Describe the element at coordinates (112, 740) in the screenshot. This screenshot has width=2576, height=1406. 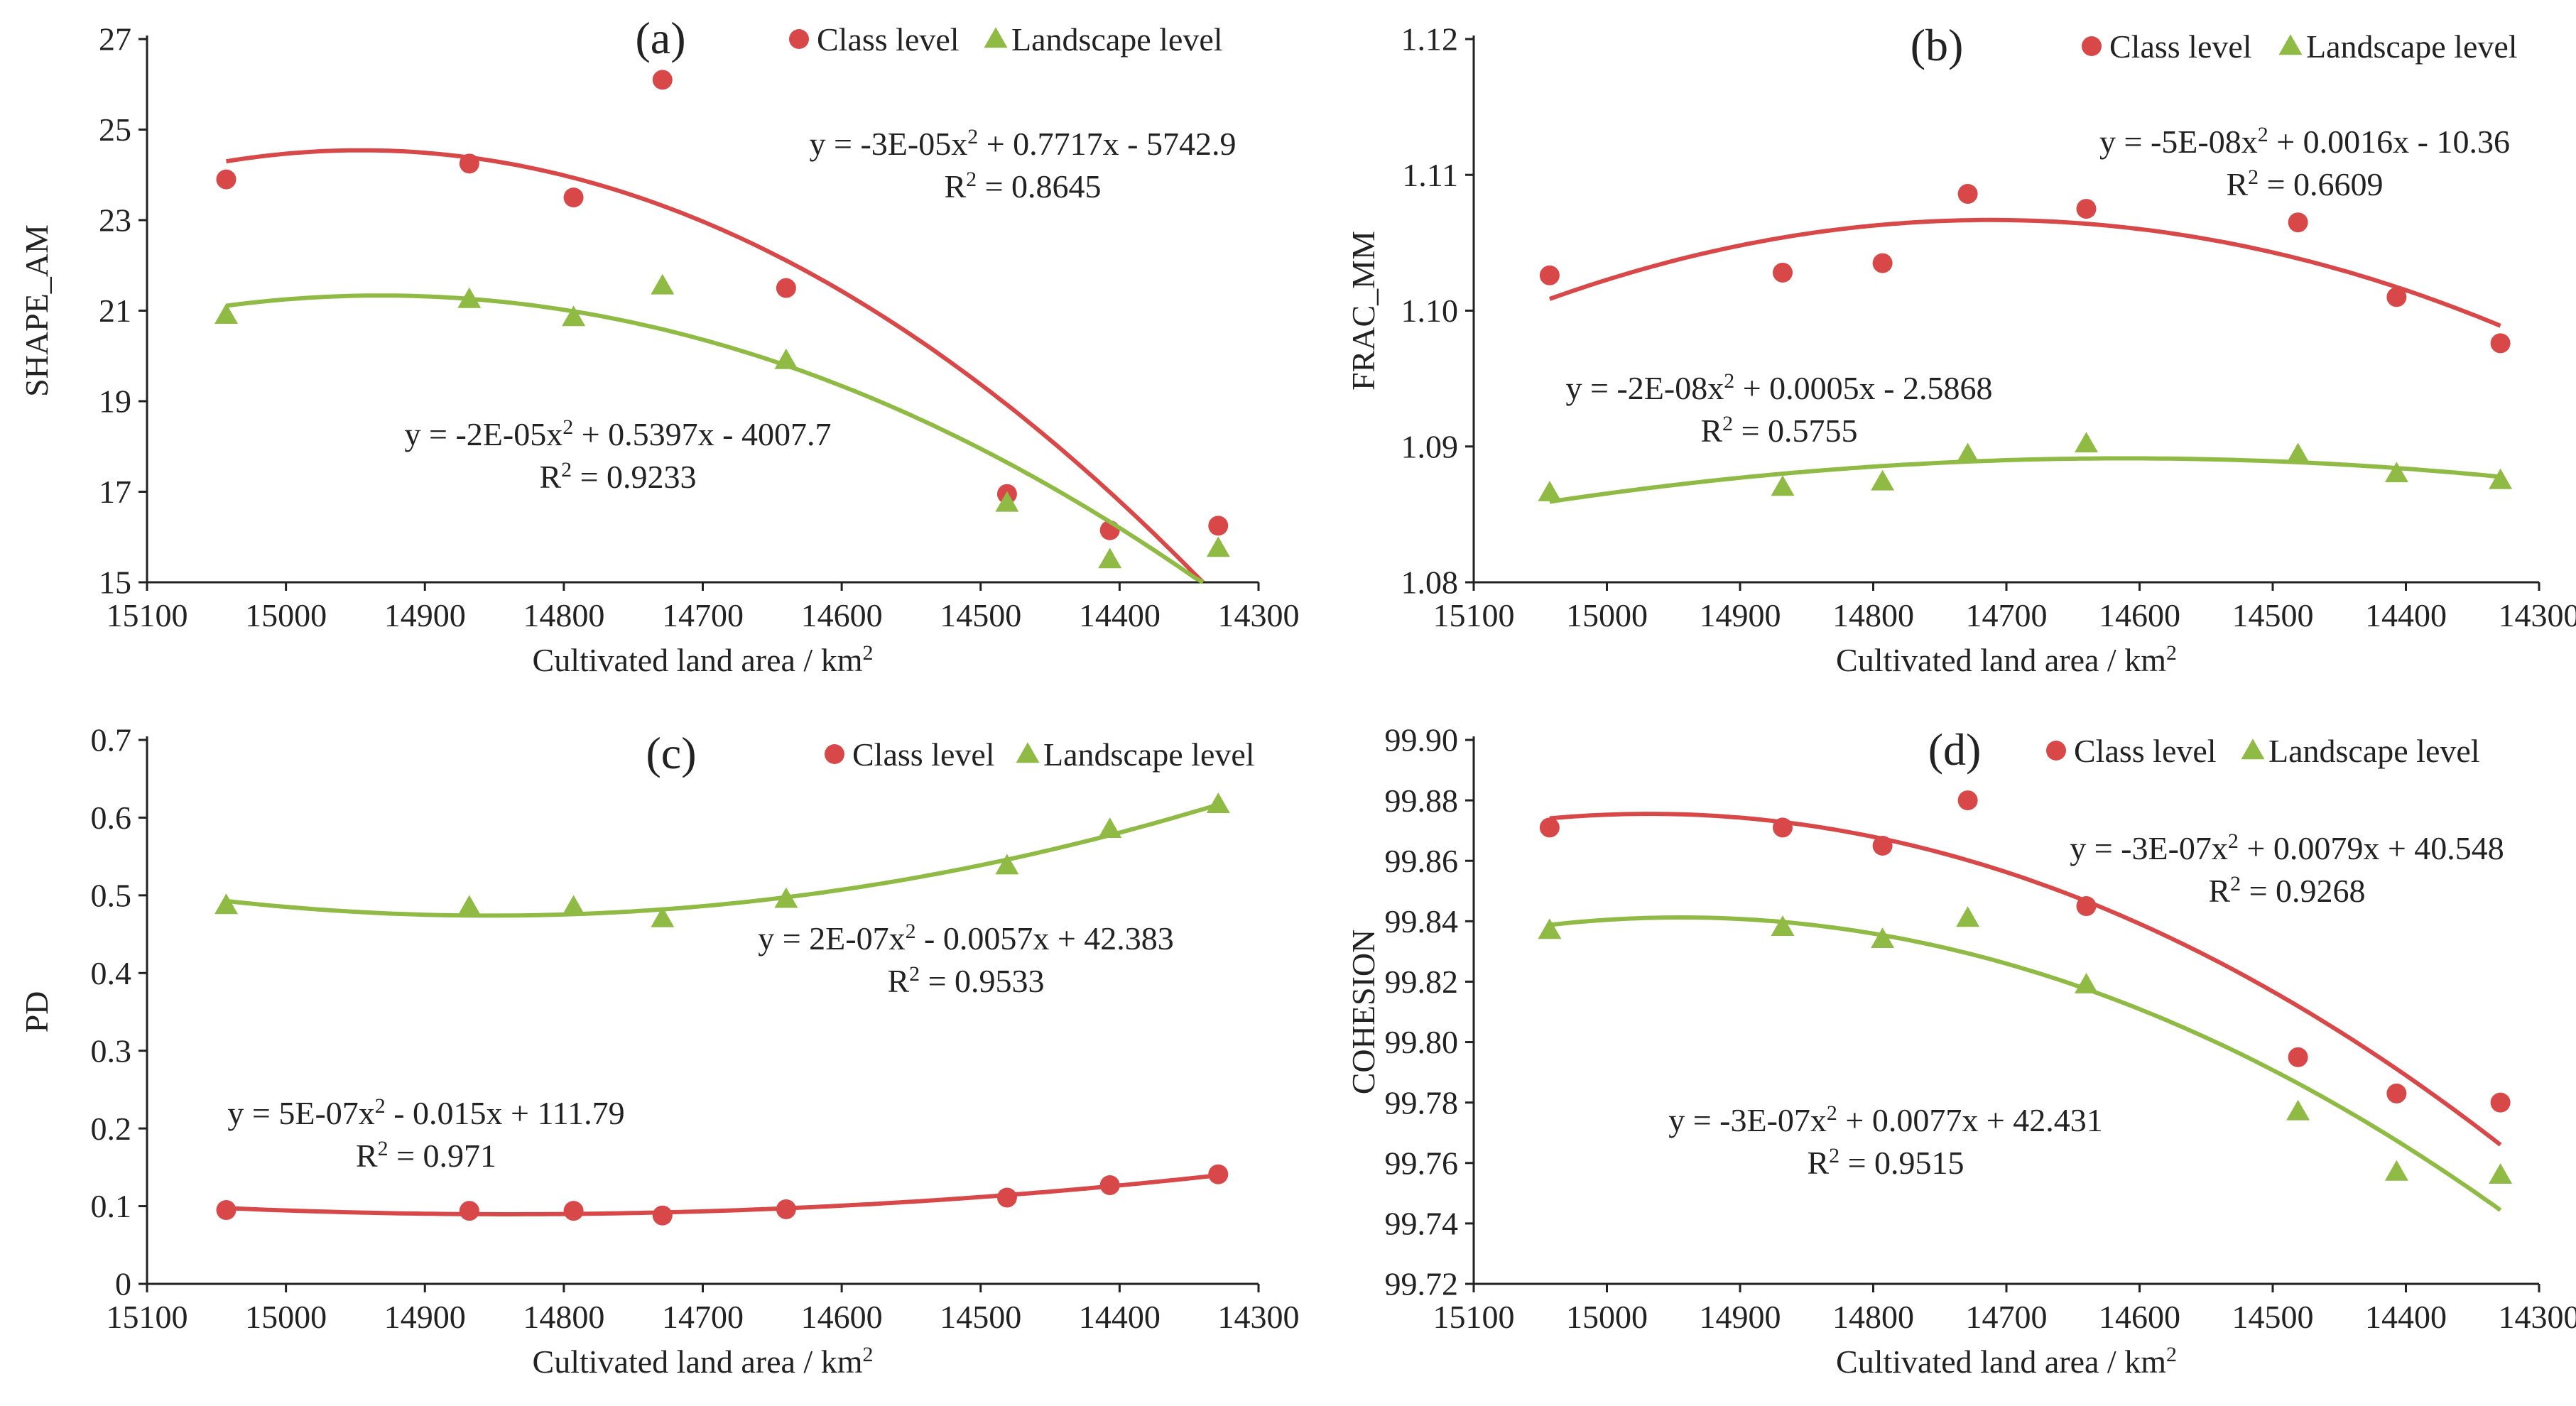
I see `y-tick-label: 0.7` at that location.